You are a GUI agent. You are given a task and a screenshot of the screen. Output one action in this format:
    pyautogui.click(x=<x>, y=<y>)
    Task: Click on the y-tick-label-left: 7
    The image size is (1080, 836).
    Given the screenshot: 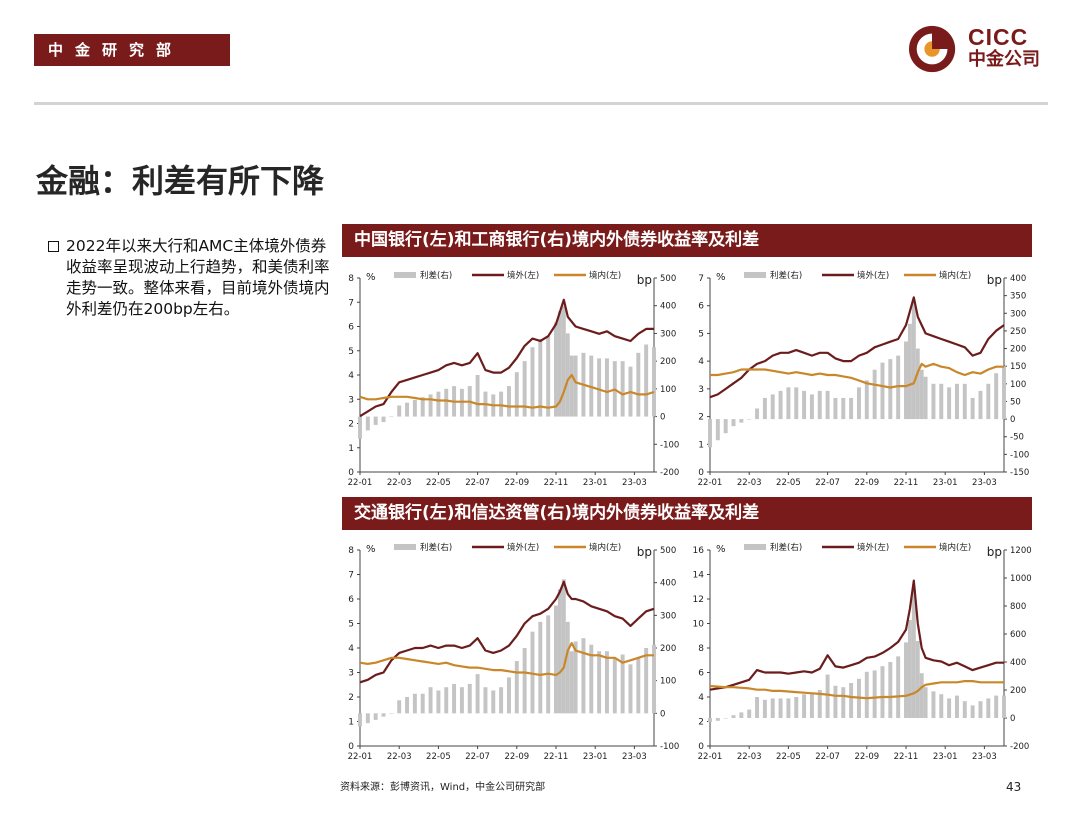 What is the action you would take?
    pyautogui.click(x=351, y=303)
    